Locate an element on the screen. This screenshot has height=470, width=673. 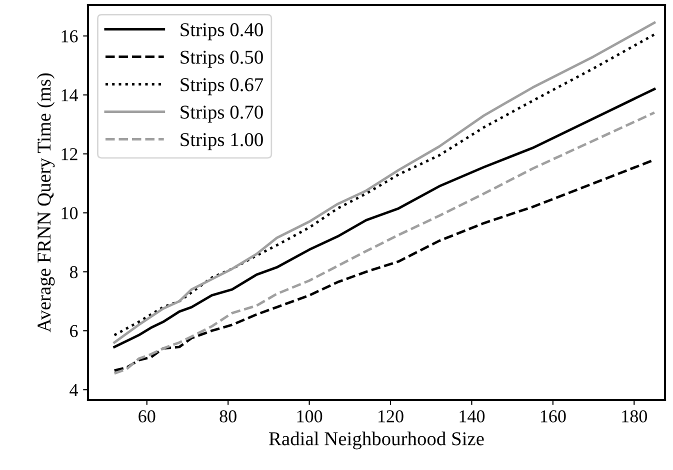
x-tick-label: 100 is located at coordinates (309, 416).